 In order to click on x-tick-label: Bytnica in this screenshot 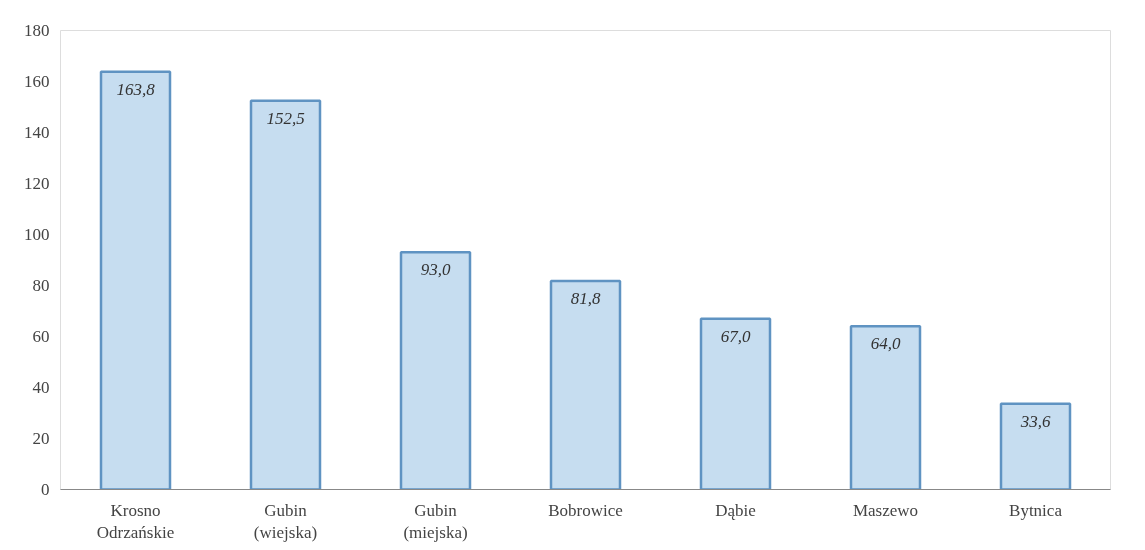, I will do `click(1036, 510)`.